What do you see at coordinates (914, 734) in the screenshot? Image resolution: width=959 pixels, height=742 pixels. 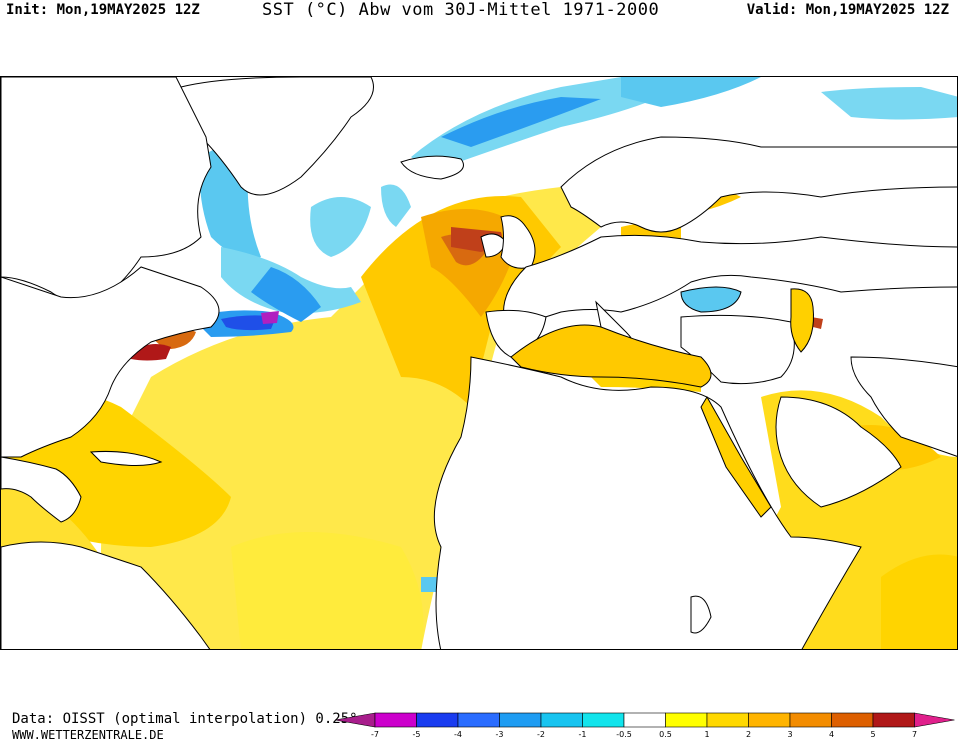 I see `legend-tick-label: 7` at bounding box center [914, 734].